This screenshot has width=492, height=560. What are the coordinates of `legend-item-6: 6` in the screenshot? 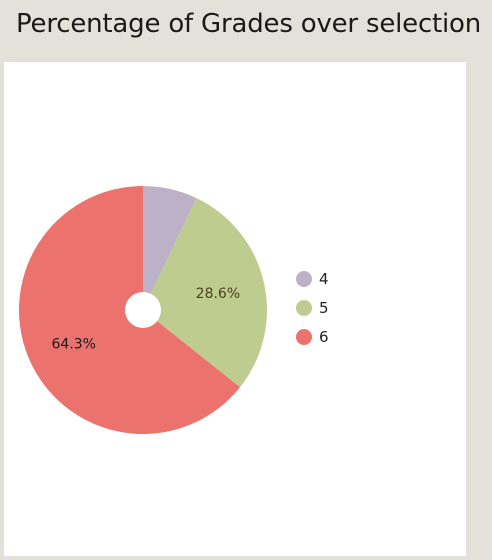 It's located at (312, 337).